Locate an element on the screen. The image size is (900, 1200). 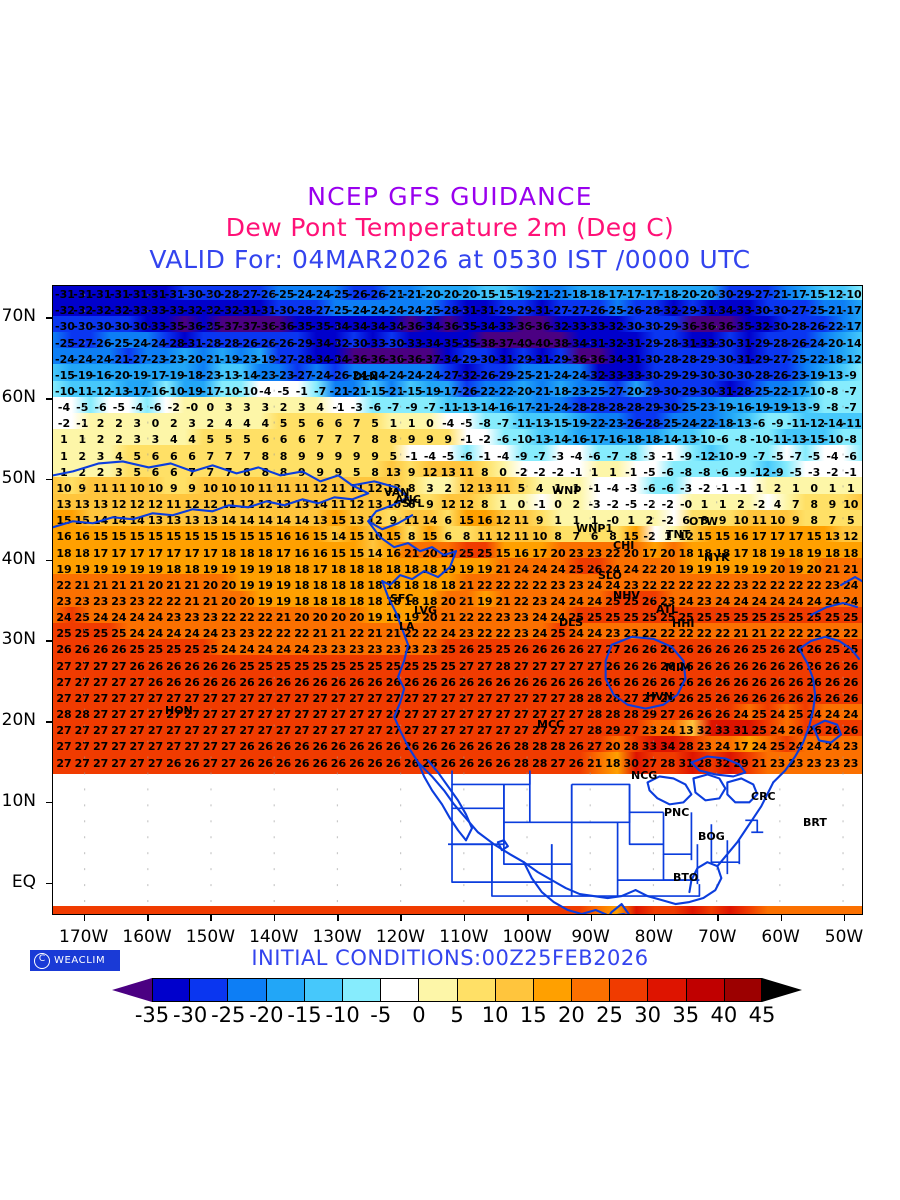
weaclim-logo: C WEACLIM is located at coordinates (75, 960).